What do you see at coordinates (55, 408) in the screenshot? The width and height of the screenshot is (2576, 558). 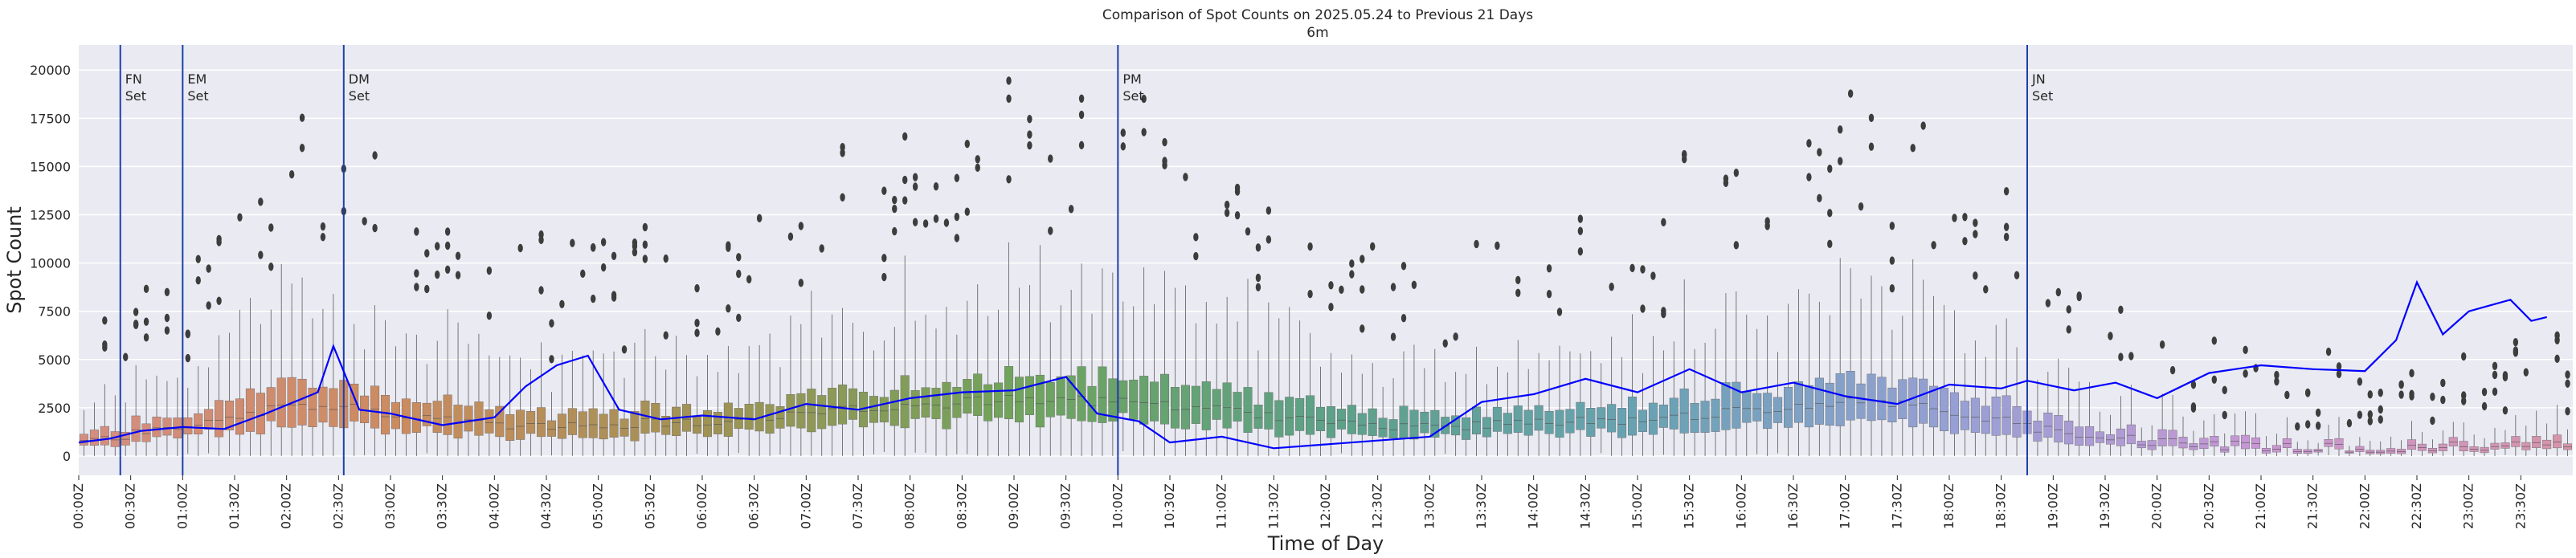 I see `y-tick-label: 2500` at bounding box center [55, 408].